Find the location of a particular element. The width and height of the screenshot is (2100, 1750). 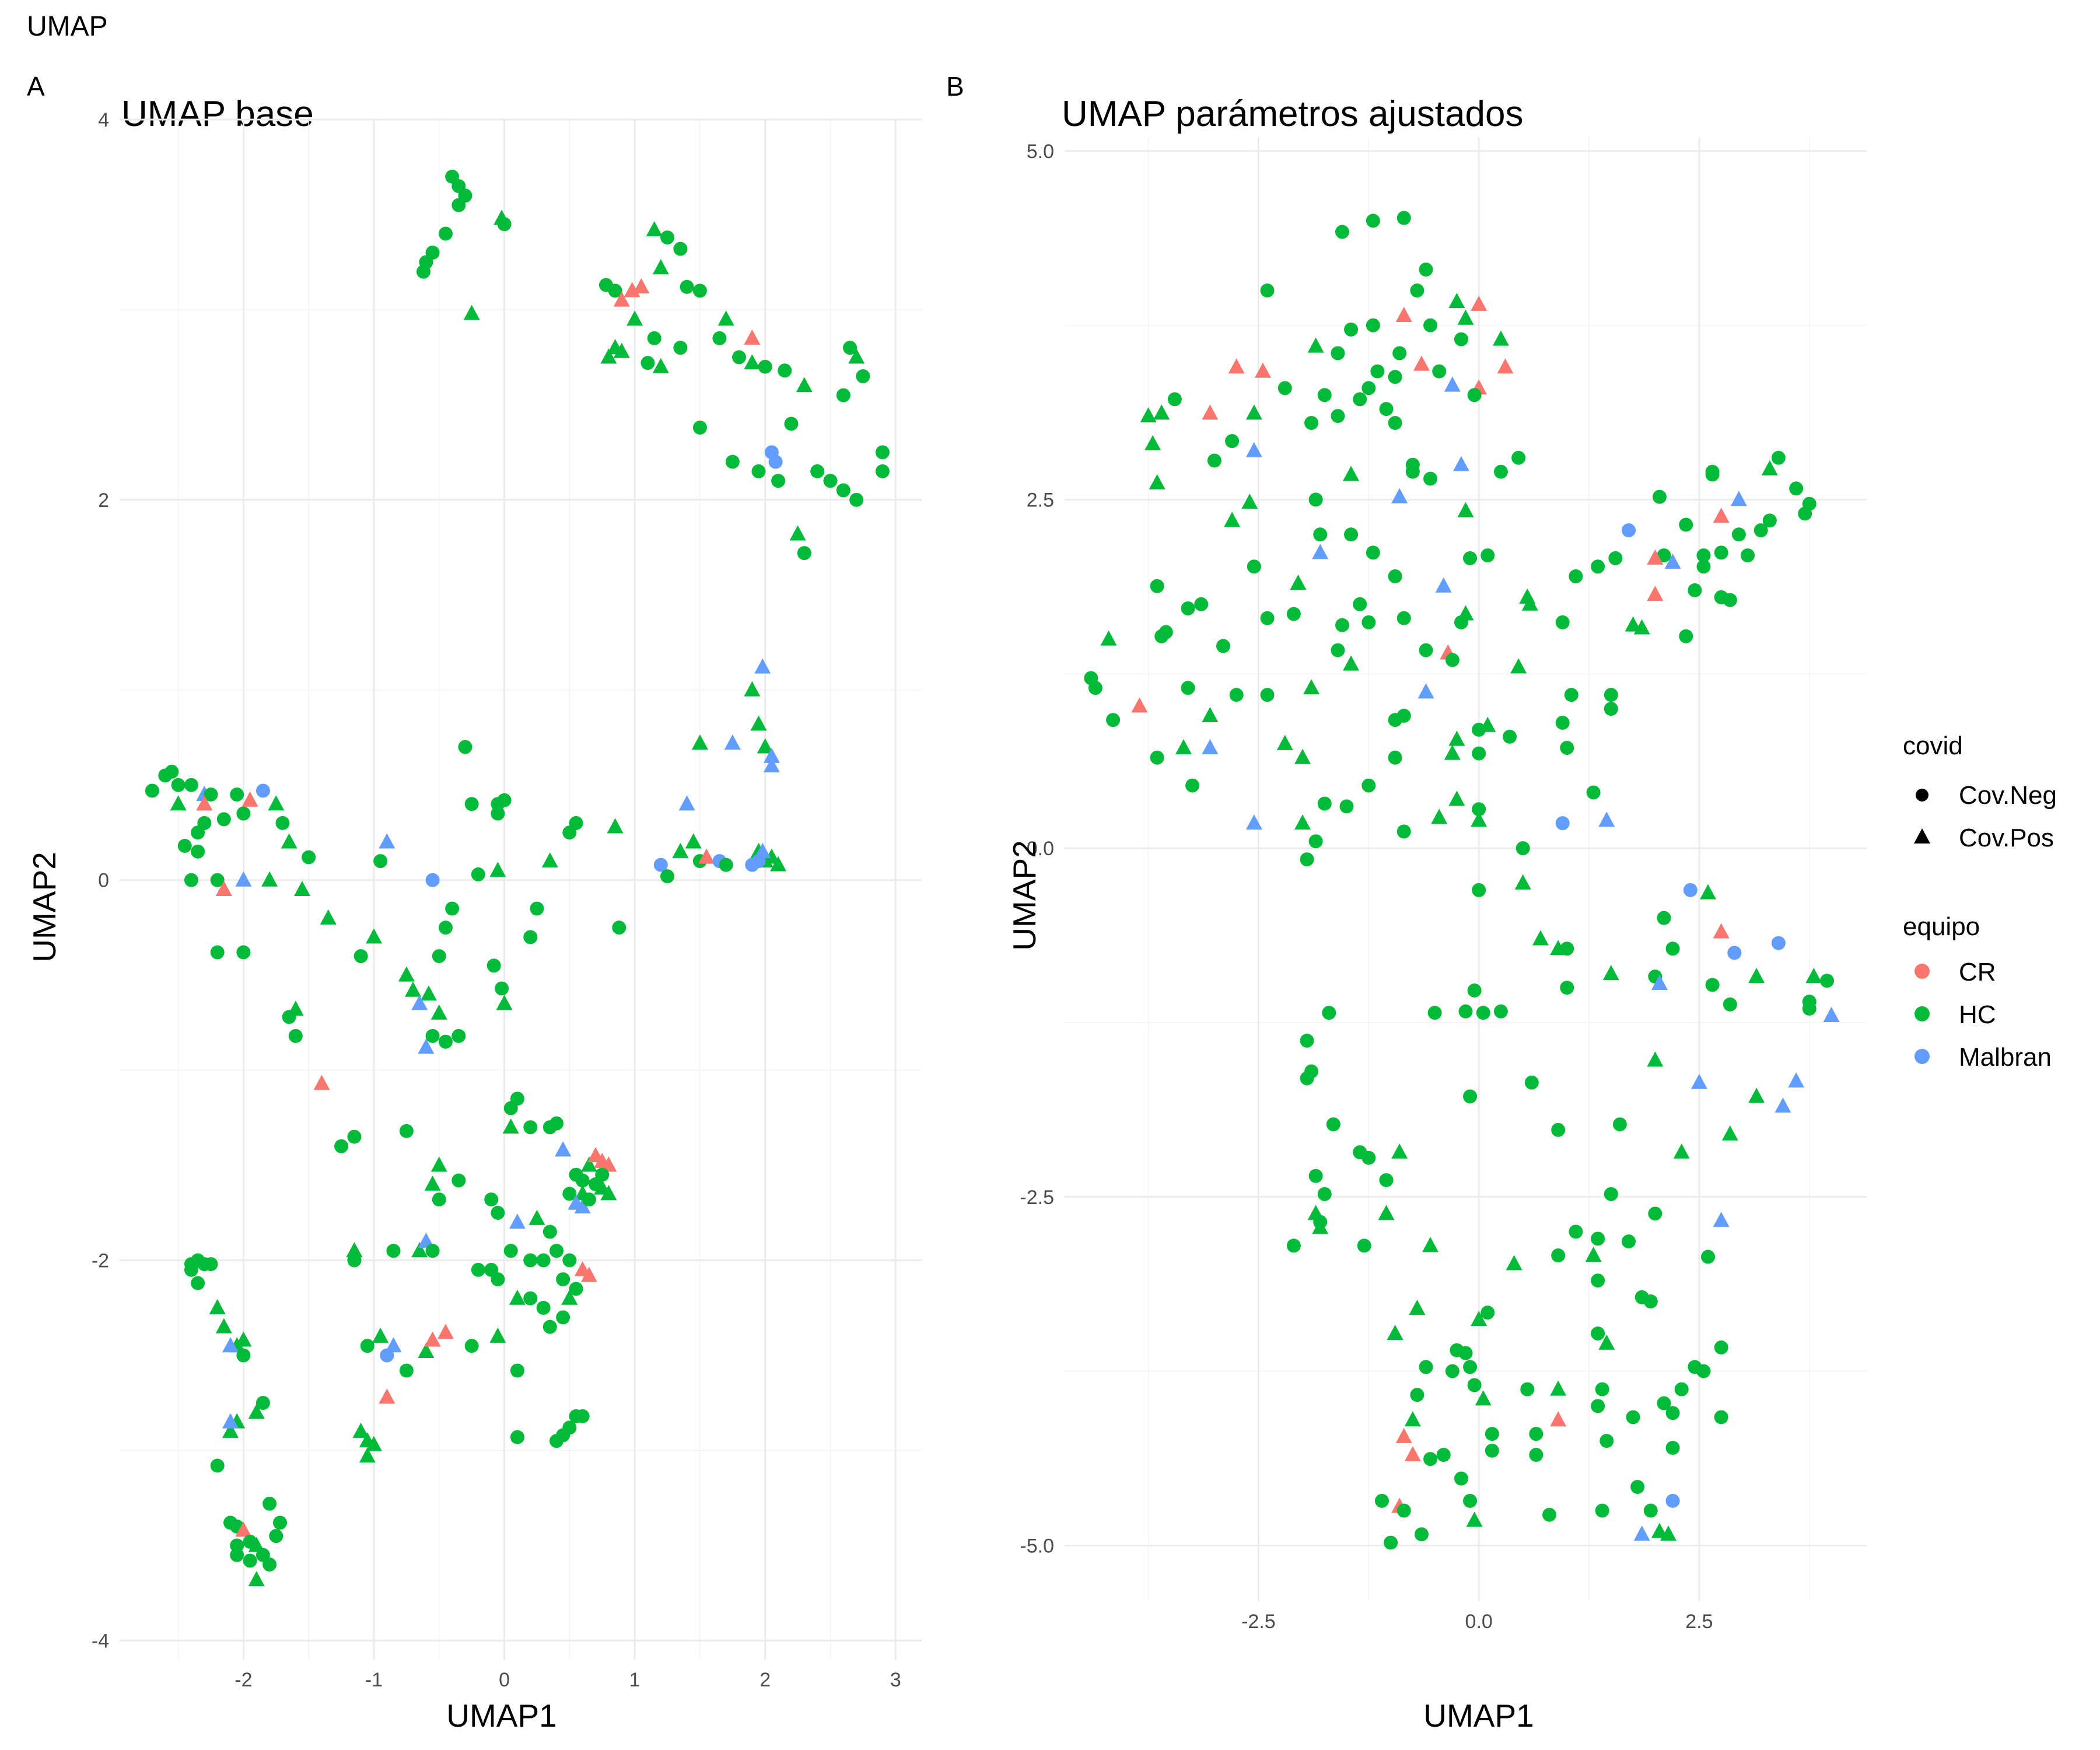

panel-a-x-tick-label: 3 is located at coordinates (895, 1680).